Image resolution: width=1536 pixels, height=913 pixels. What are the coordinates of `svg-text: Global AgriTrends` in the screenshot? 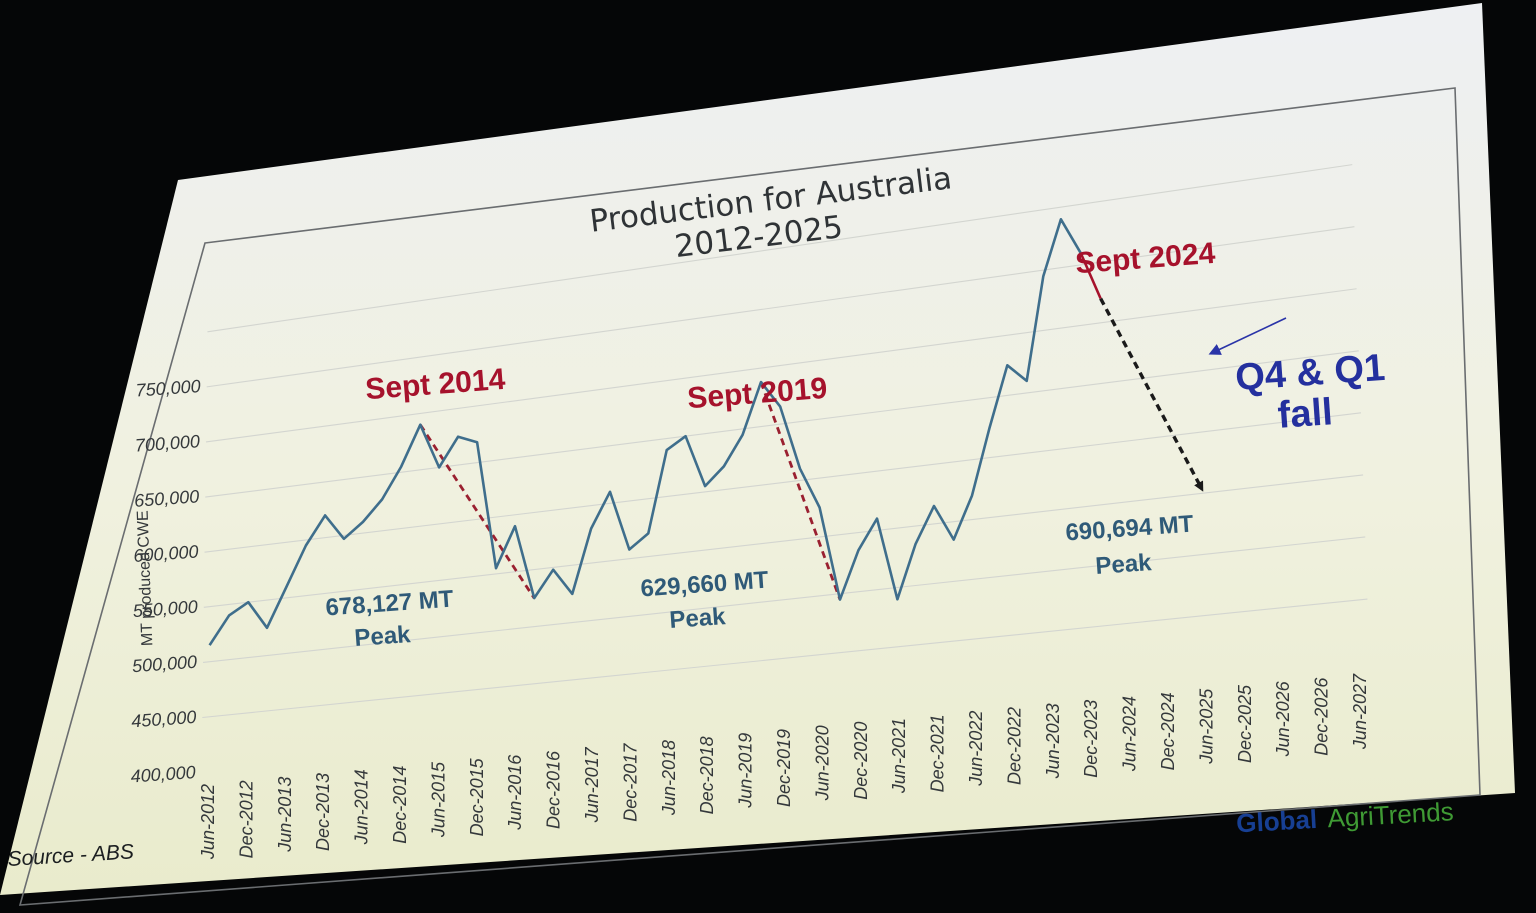 It's located at (1344, 817).